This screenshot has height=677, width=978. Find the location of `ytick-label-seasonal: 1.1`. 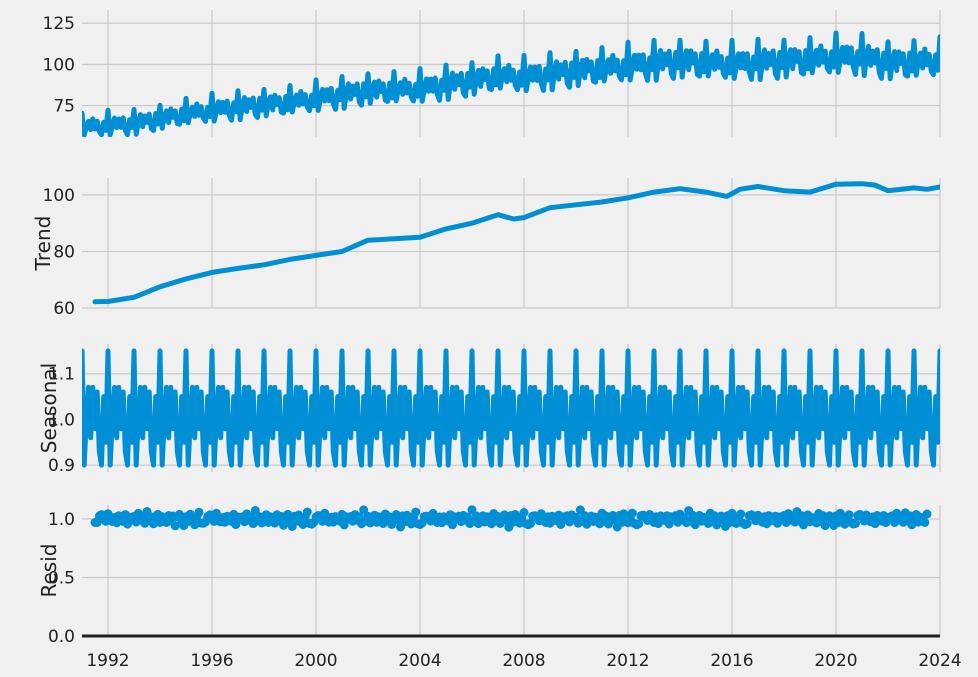

ytick-label-seasonal: 1.1 is located at coordinates (61, 375).